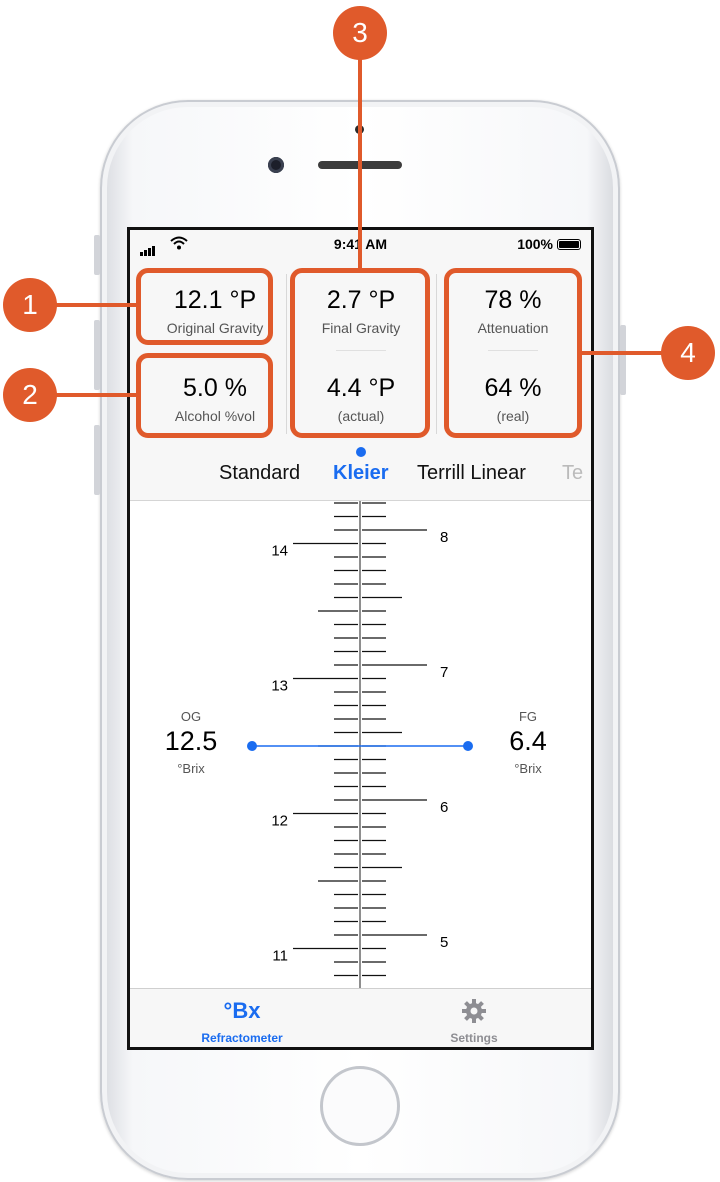  I want to click on attenuation-real-stat: 64 % (real), so click(513, 399).